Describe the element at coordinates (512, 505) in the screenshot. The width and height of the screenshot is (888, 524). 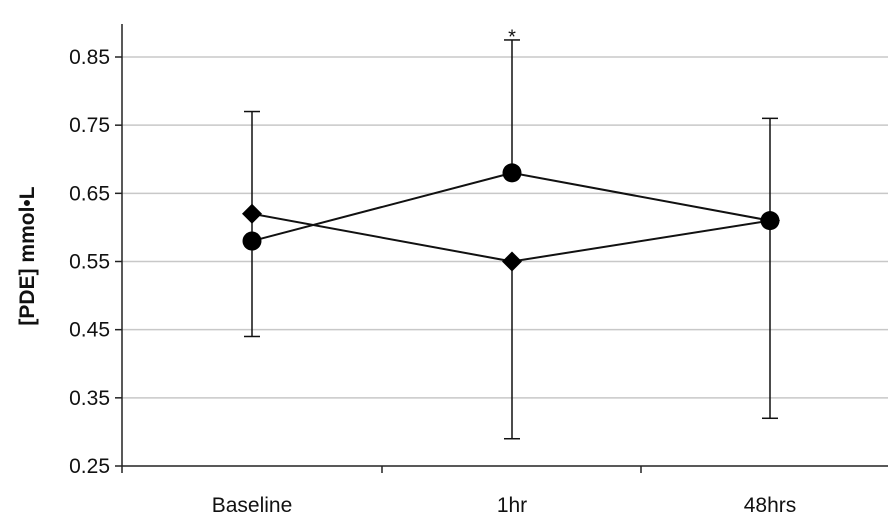
I see `x-tick-label: 1hr` at that location.